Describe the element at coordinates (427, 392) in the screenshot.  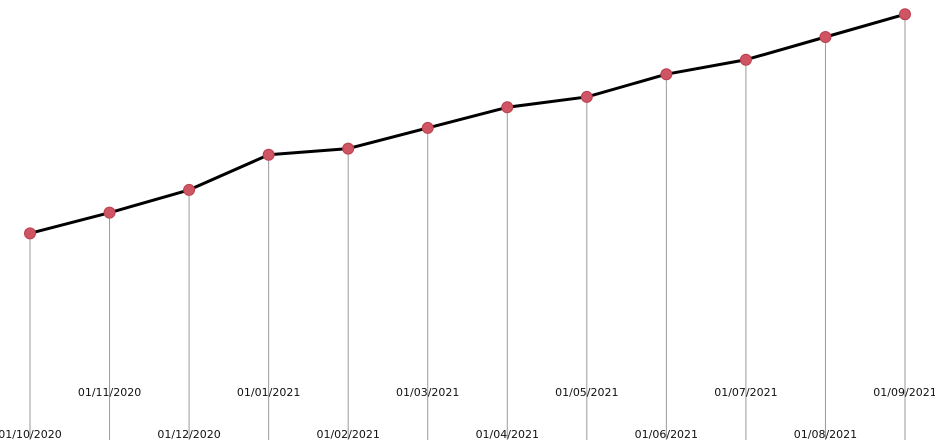
I see `x-tick-label: 01/03/2021` at that location.